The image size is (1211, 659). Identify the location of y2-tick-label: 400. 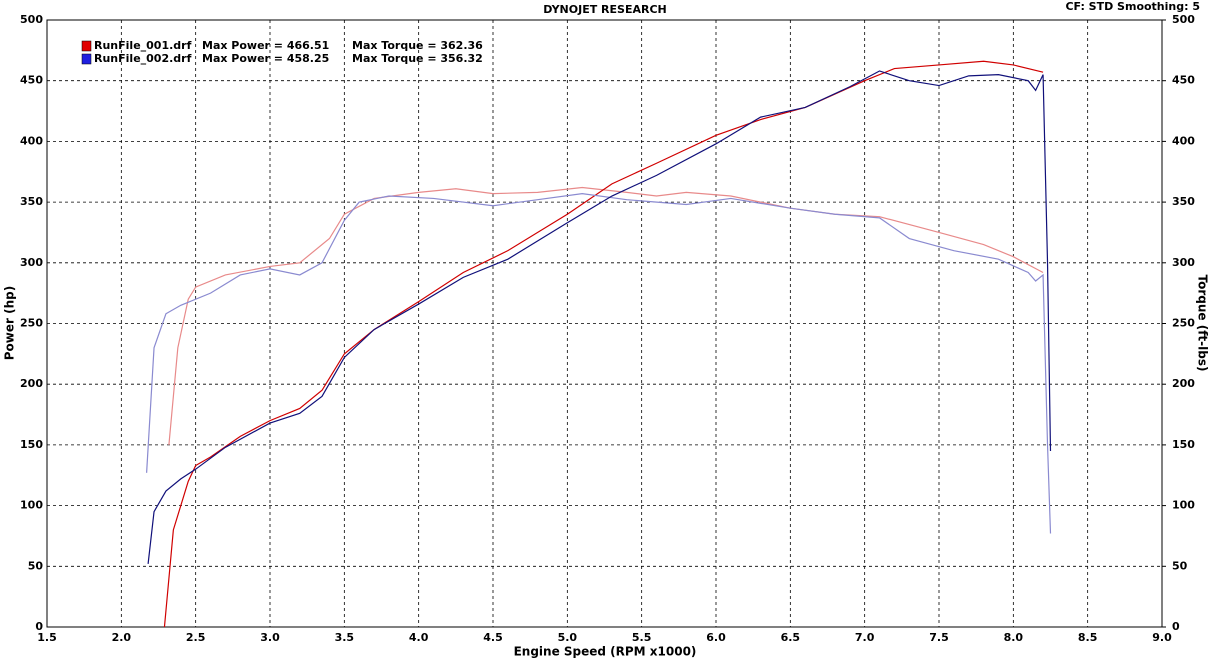
(1183, 140).